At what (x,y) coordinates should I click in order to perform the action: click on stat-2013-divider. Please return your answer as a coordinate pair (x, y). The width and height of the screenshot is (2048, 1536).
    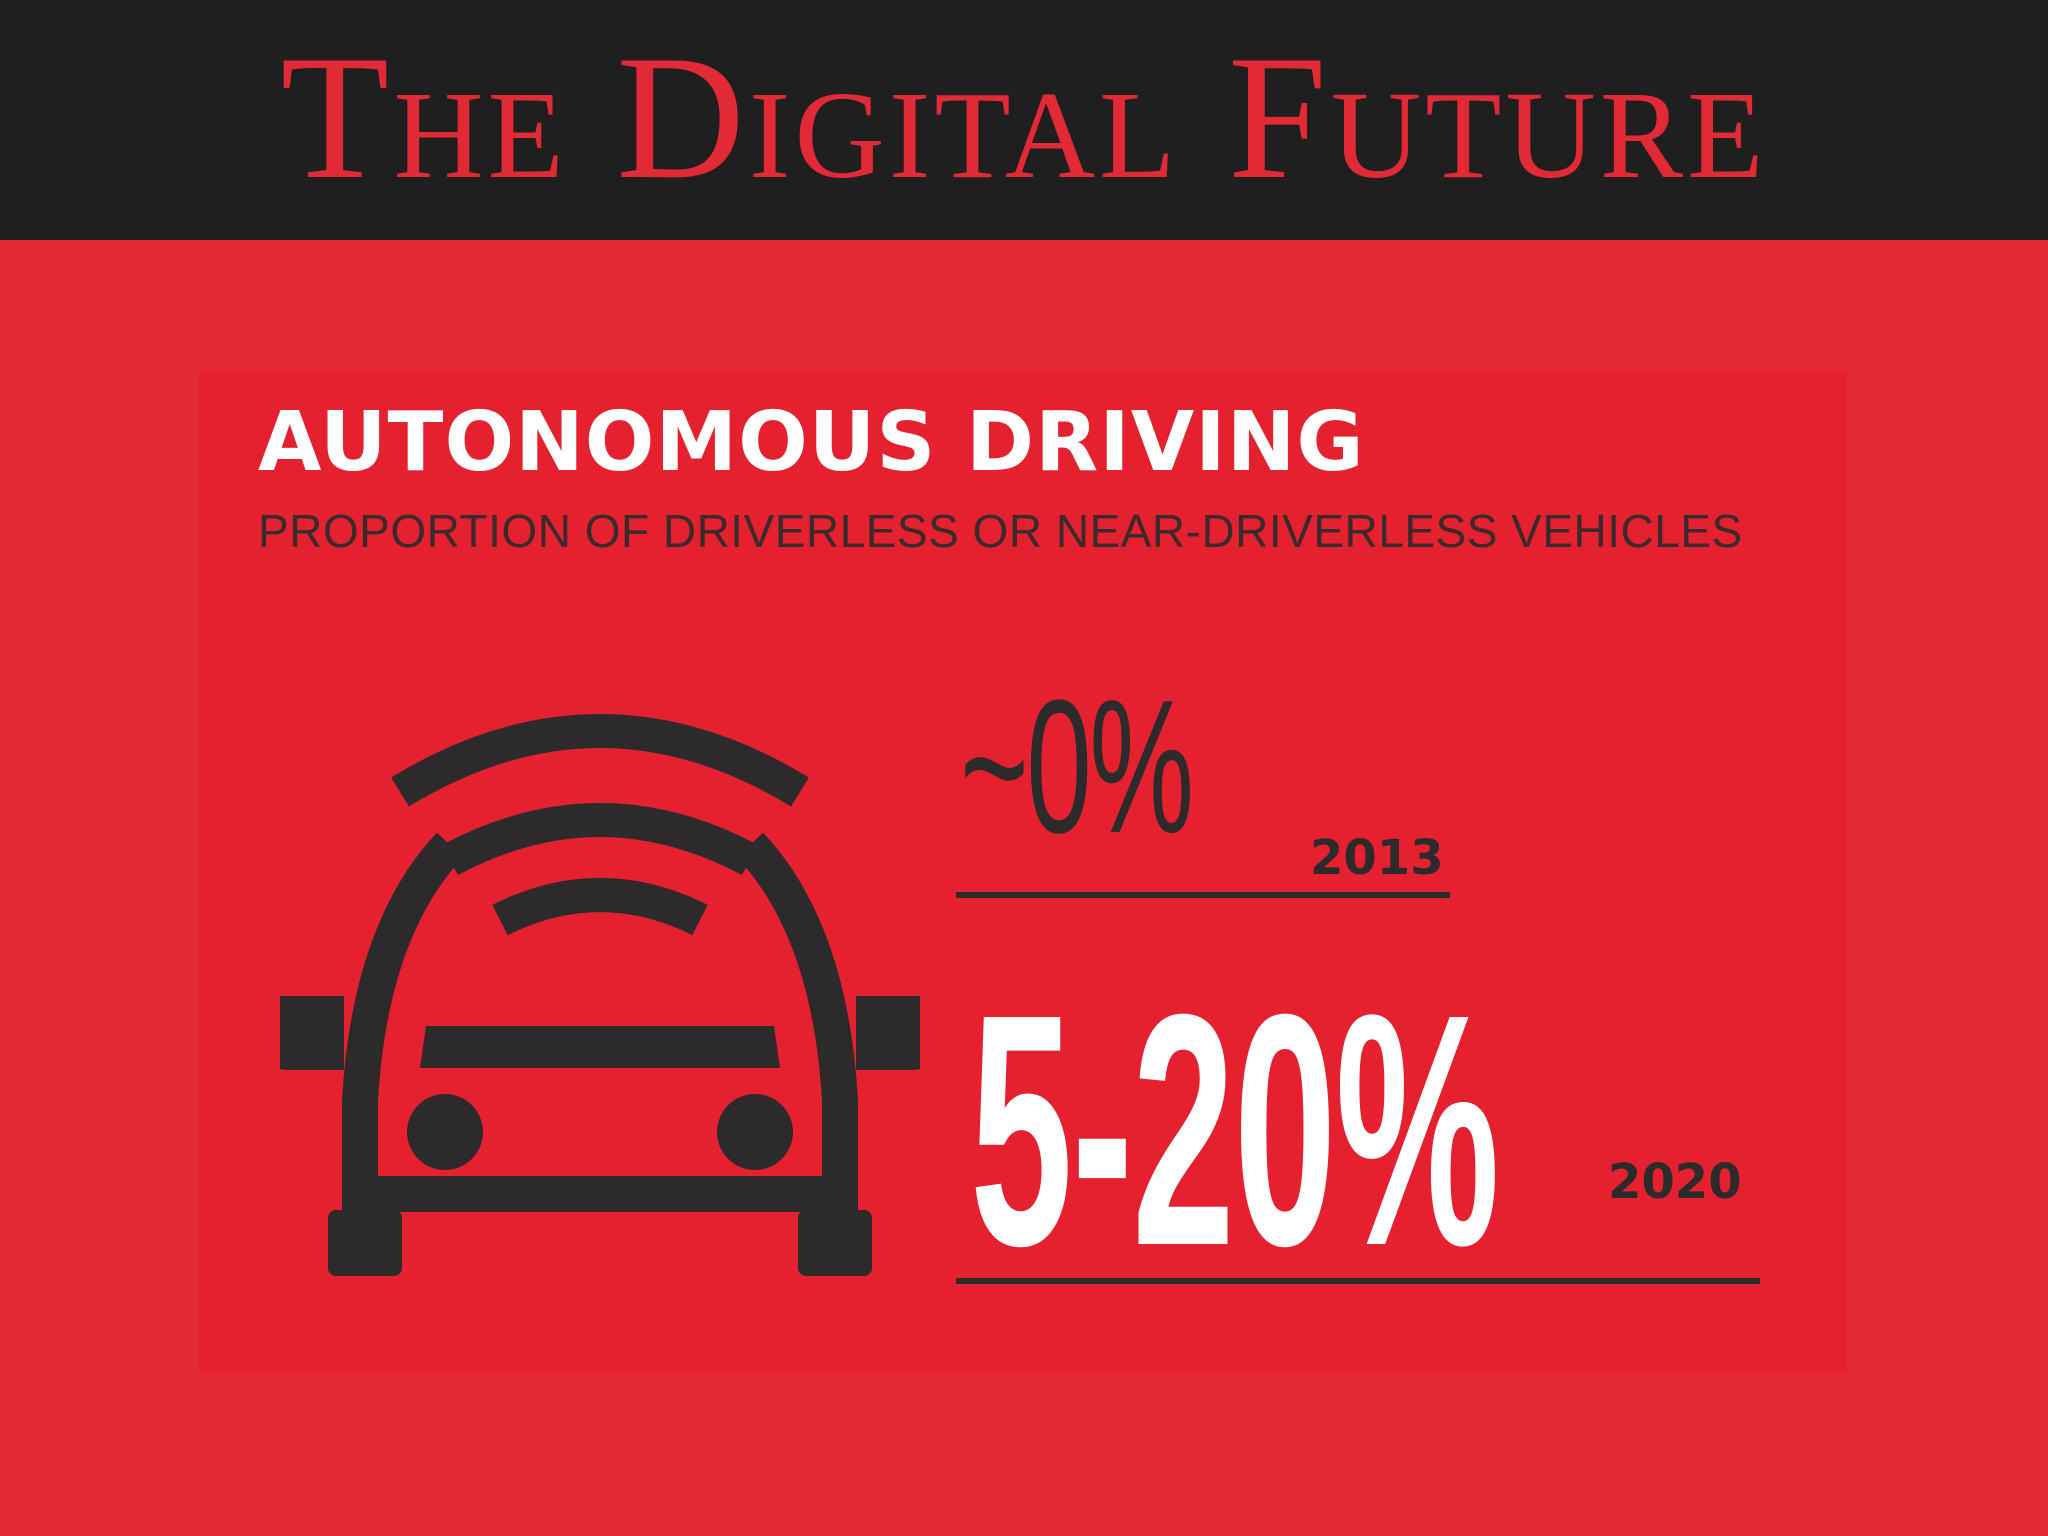
    Looking at the image, I should click on (1203, 895).